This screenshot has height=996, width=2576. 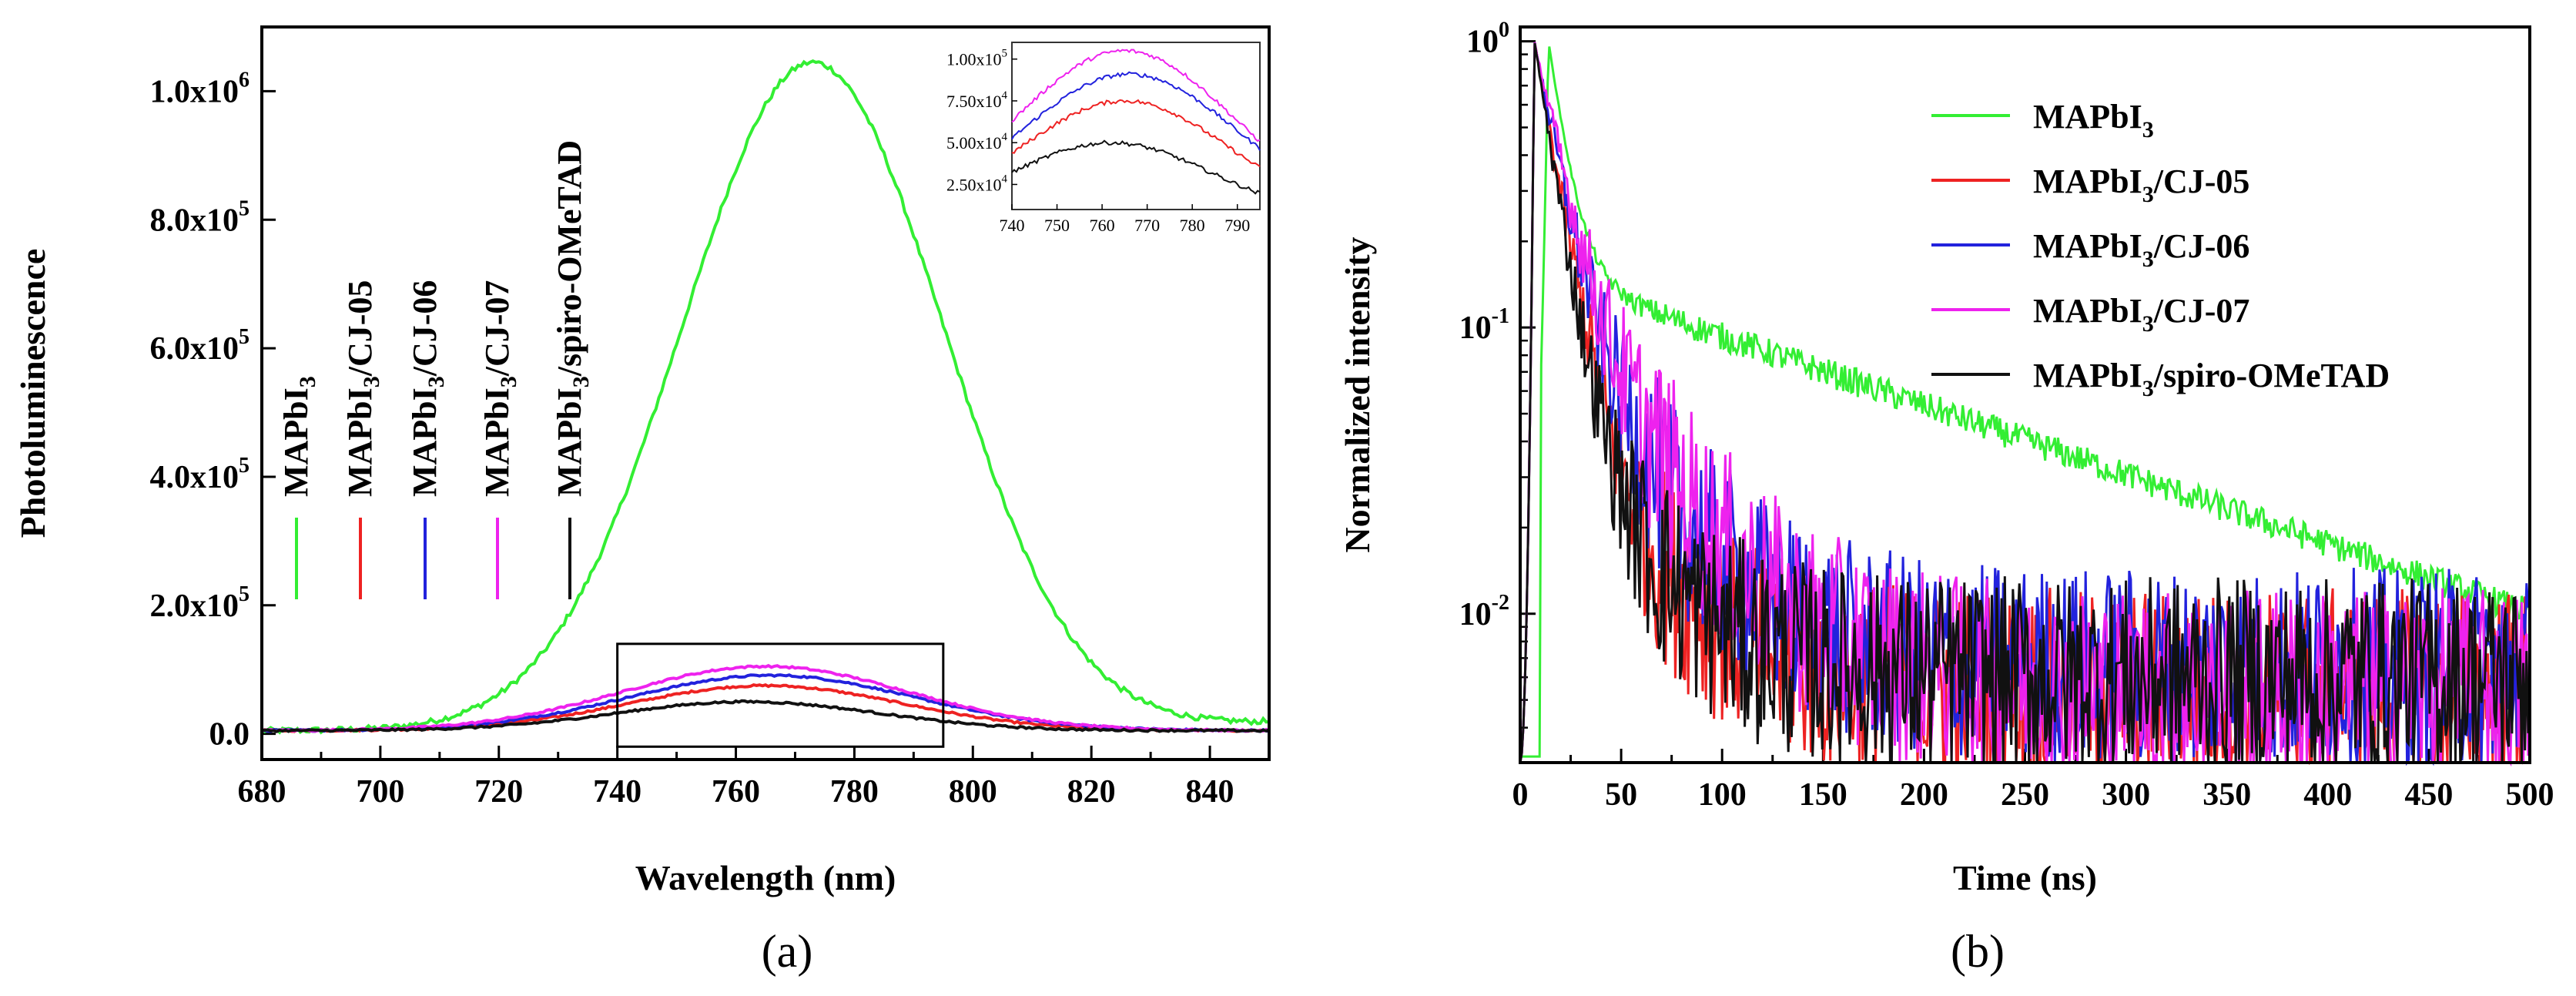 What do you see at coordinates (781, 695) in the screenshot?
I see `panel-a-zoom-box` at bounding box center [781, 695].